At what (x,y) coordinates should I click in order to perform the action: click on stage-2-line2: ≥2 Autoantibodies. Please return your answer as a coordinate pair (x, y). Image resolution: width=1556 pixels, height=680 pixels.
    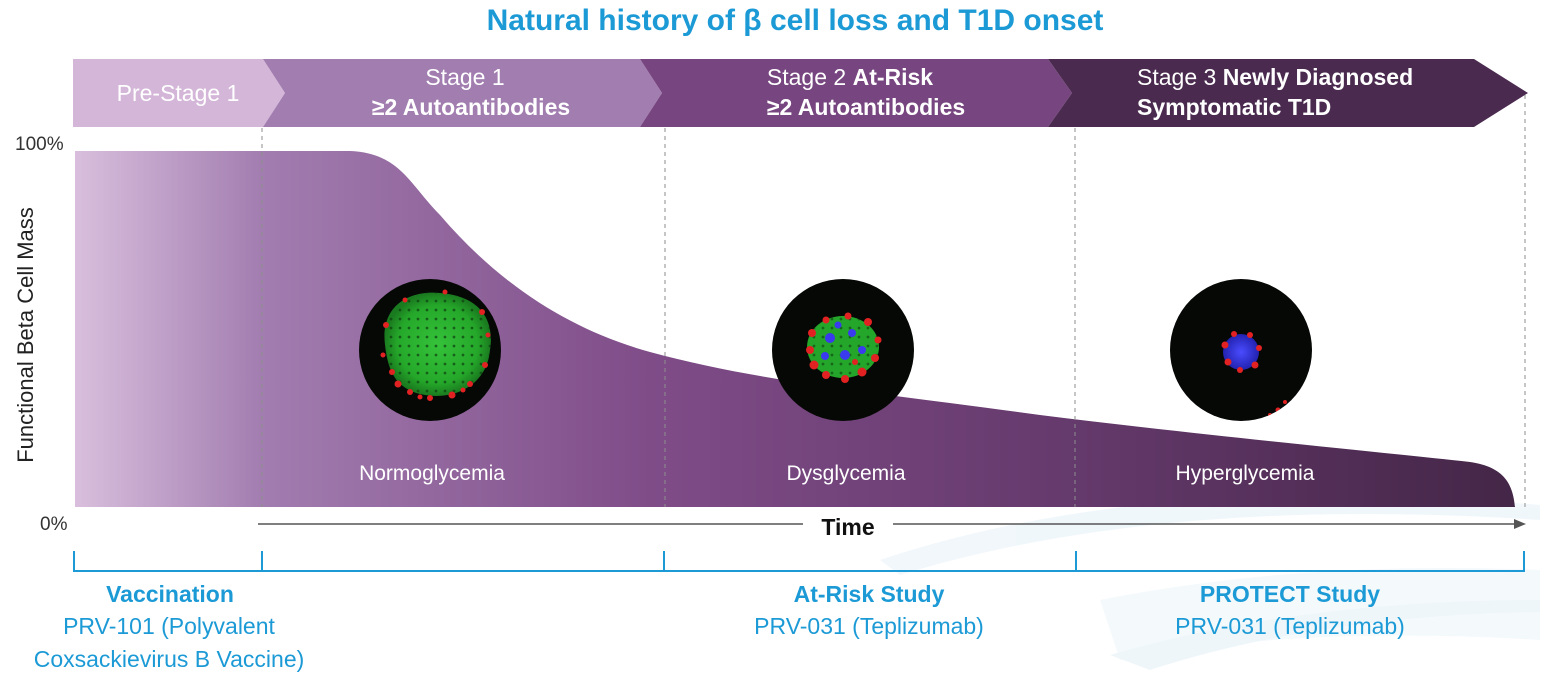
    Looking at the image, I should click on (866, 107).